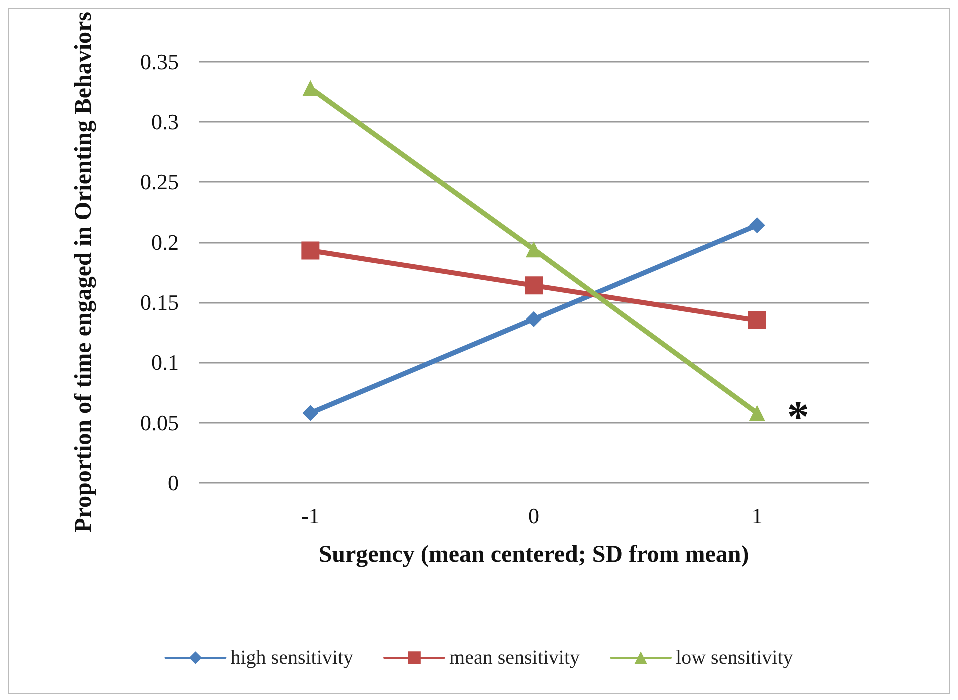 Image resolution: width=958 pixels, height=700 pixels. Describe the element at coordinates (159, 182) in the screenshot. I see `y-tick-label: 0.25` at that location.